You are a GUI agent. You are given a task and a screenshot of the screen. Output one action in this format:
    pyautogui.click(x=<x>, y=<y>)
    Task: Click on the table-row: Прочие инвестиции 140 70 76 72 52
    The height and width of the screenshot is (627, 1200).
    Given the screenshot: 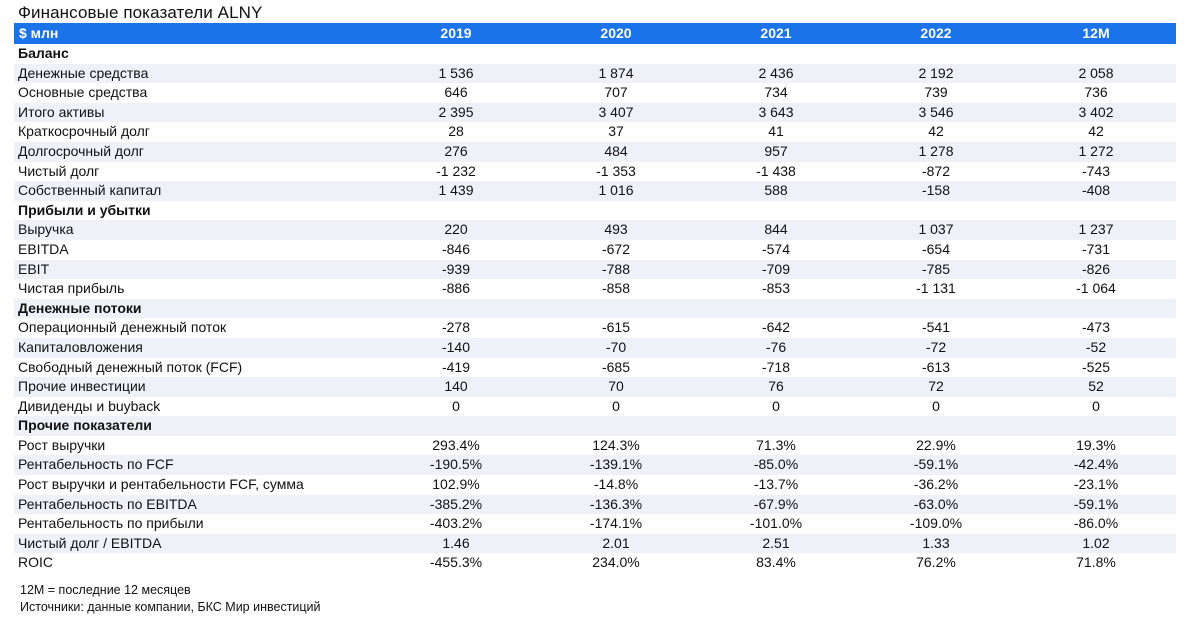 What is the action you would take?
    pyautogui.click(x=595, y=387)
    